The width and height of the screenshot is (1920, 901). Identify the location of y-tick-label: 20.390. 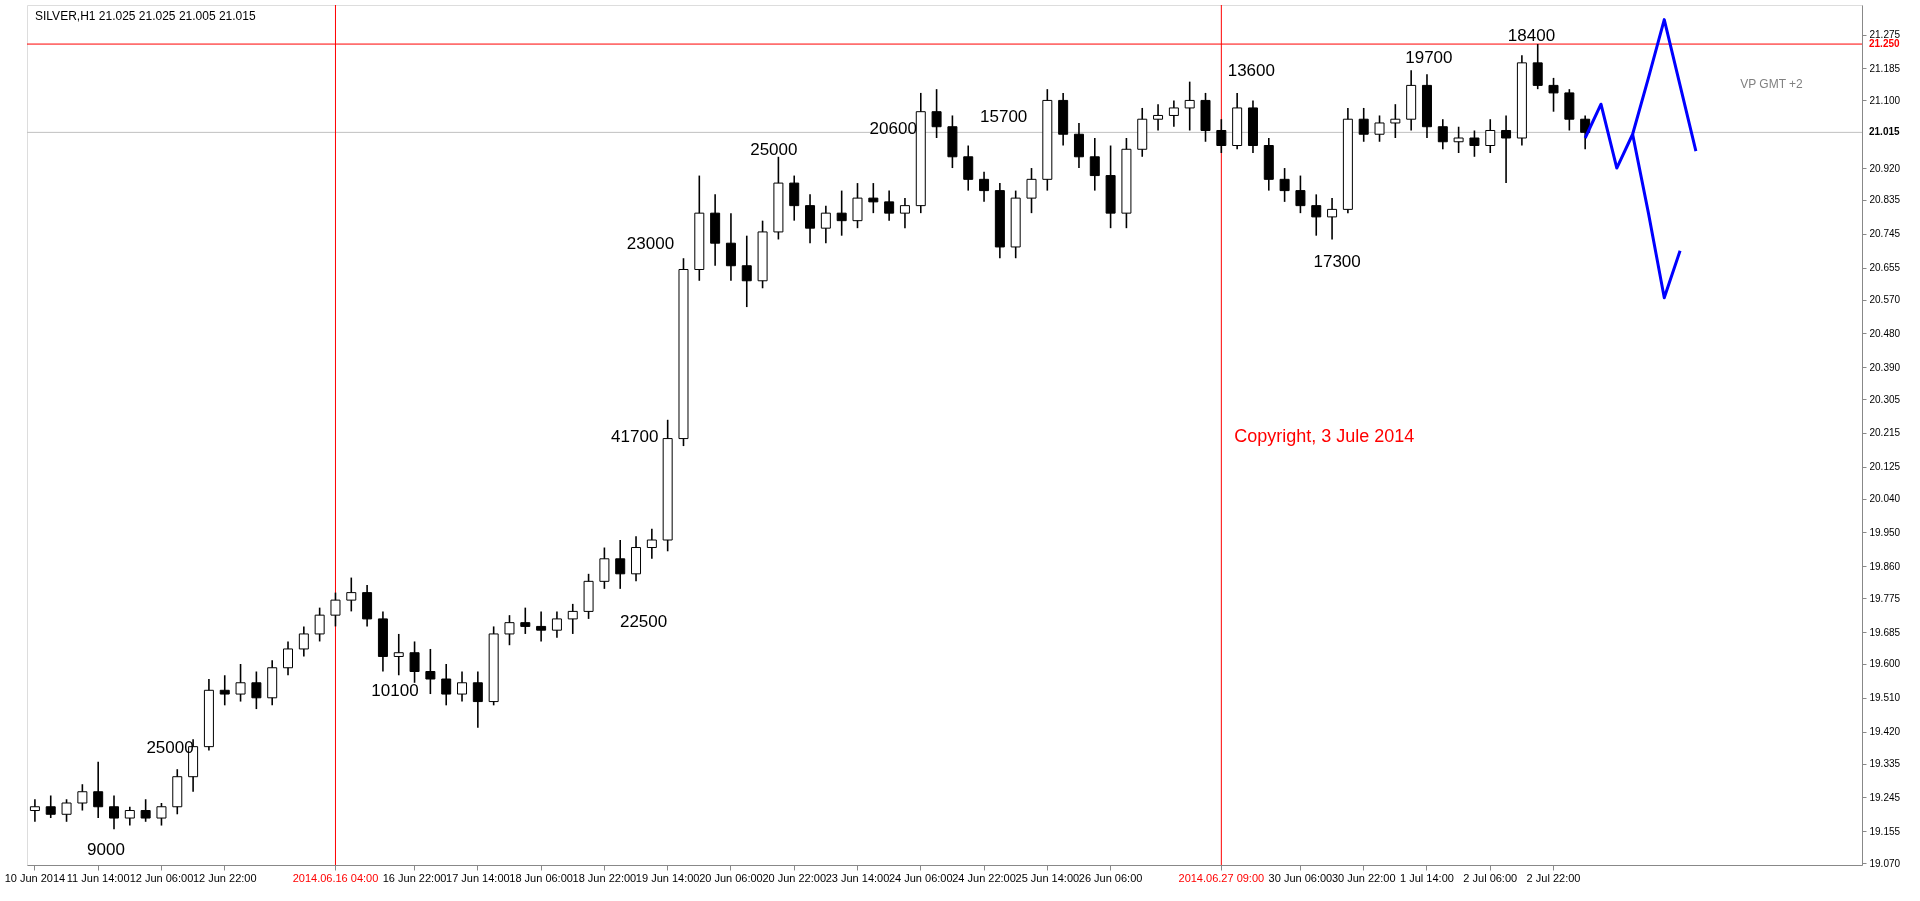
(1885, 367).